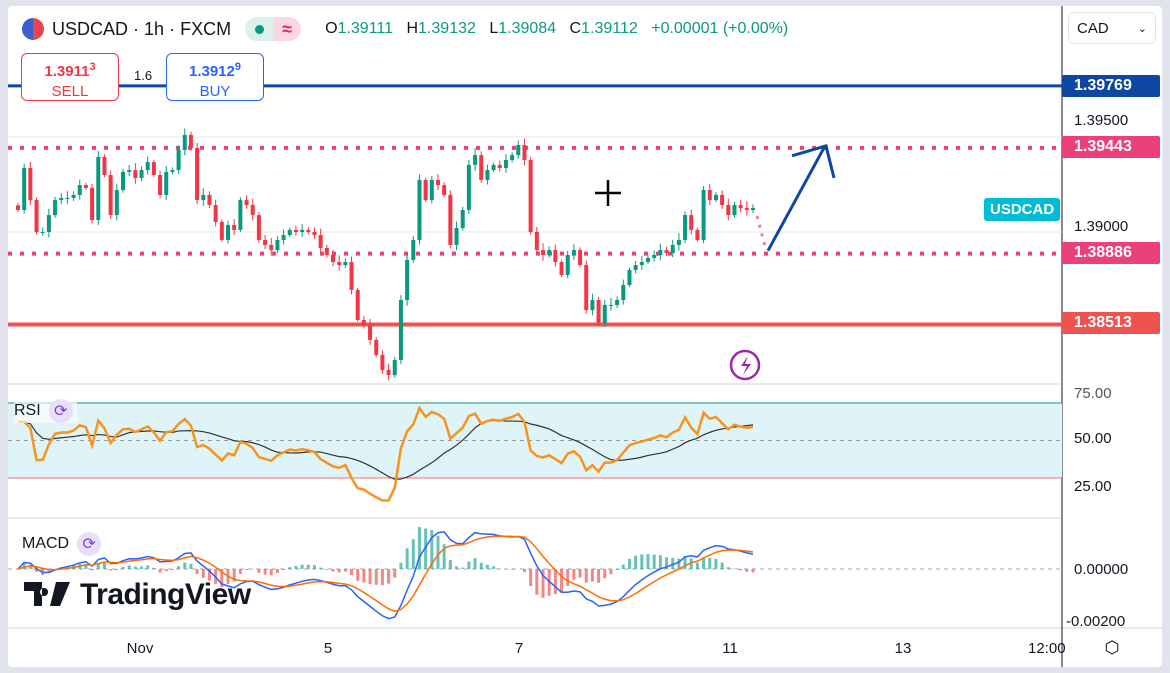  What do you see at coordinates (211, 71) in the screenshot?
I see `buy-price: 1.3912` at bounding box center [211, 71].